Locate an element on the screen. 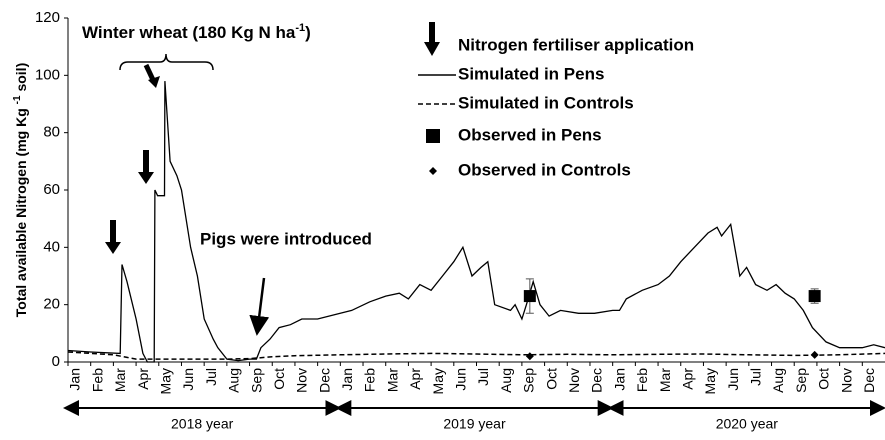 The width and height of the screenshot is (885, 440). legend-label: Nitrogen fertiliser application is located at coordinates (576, 44).